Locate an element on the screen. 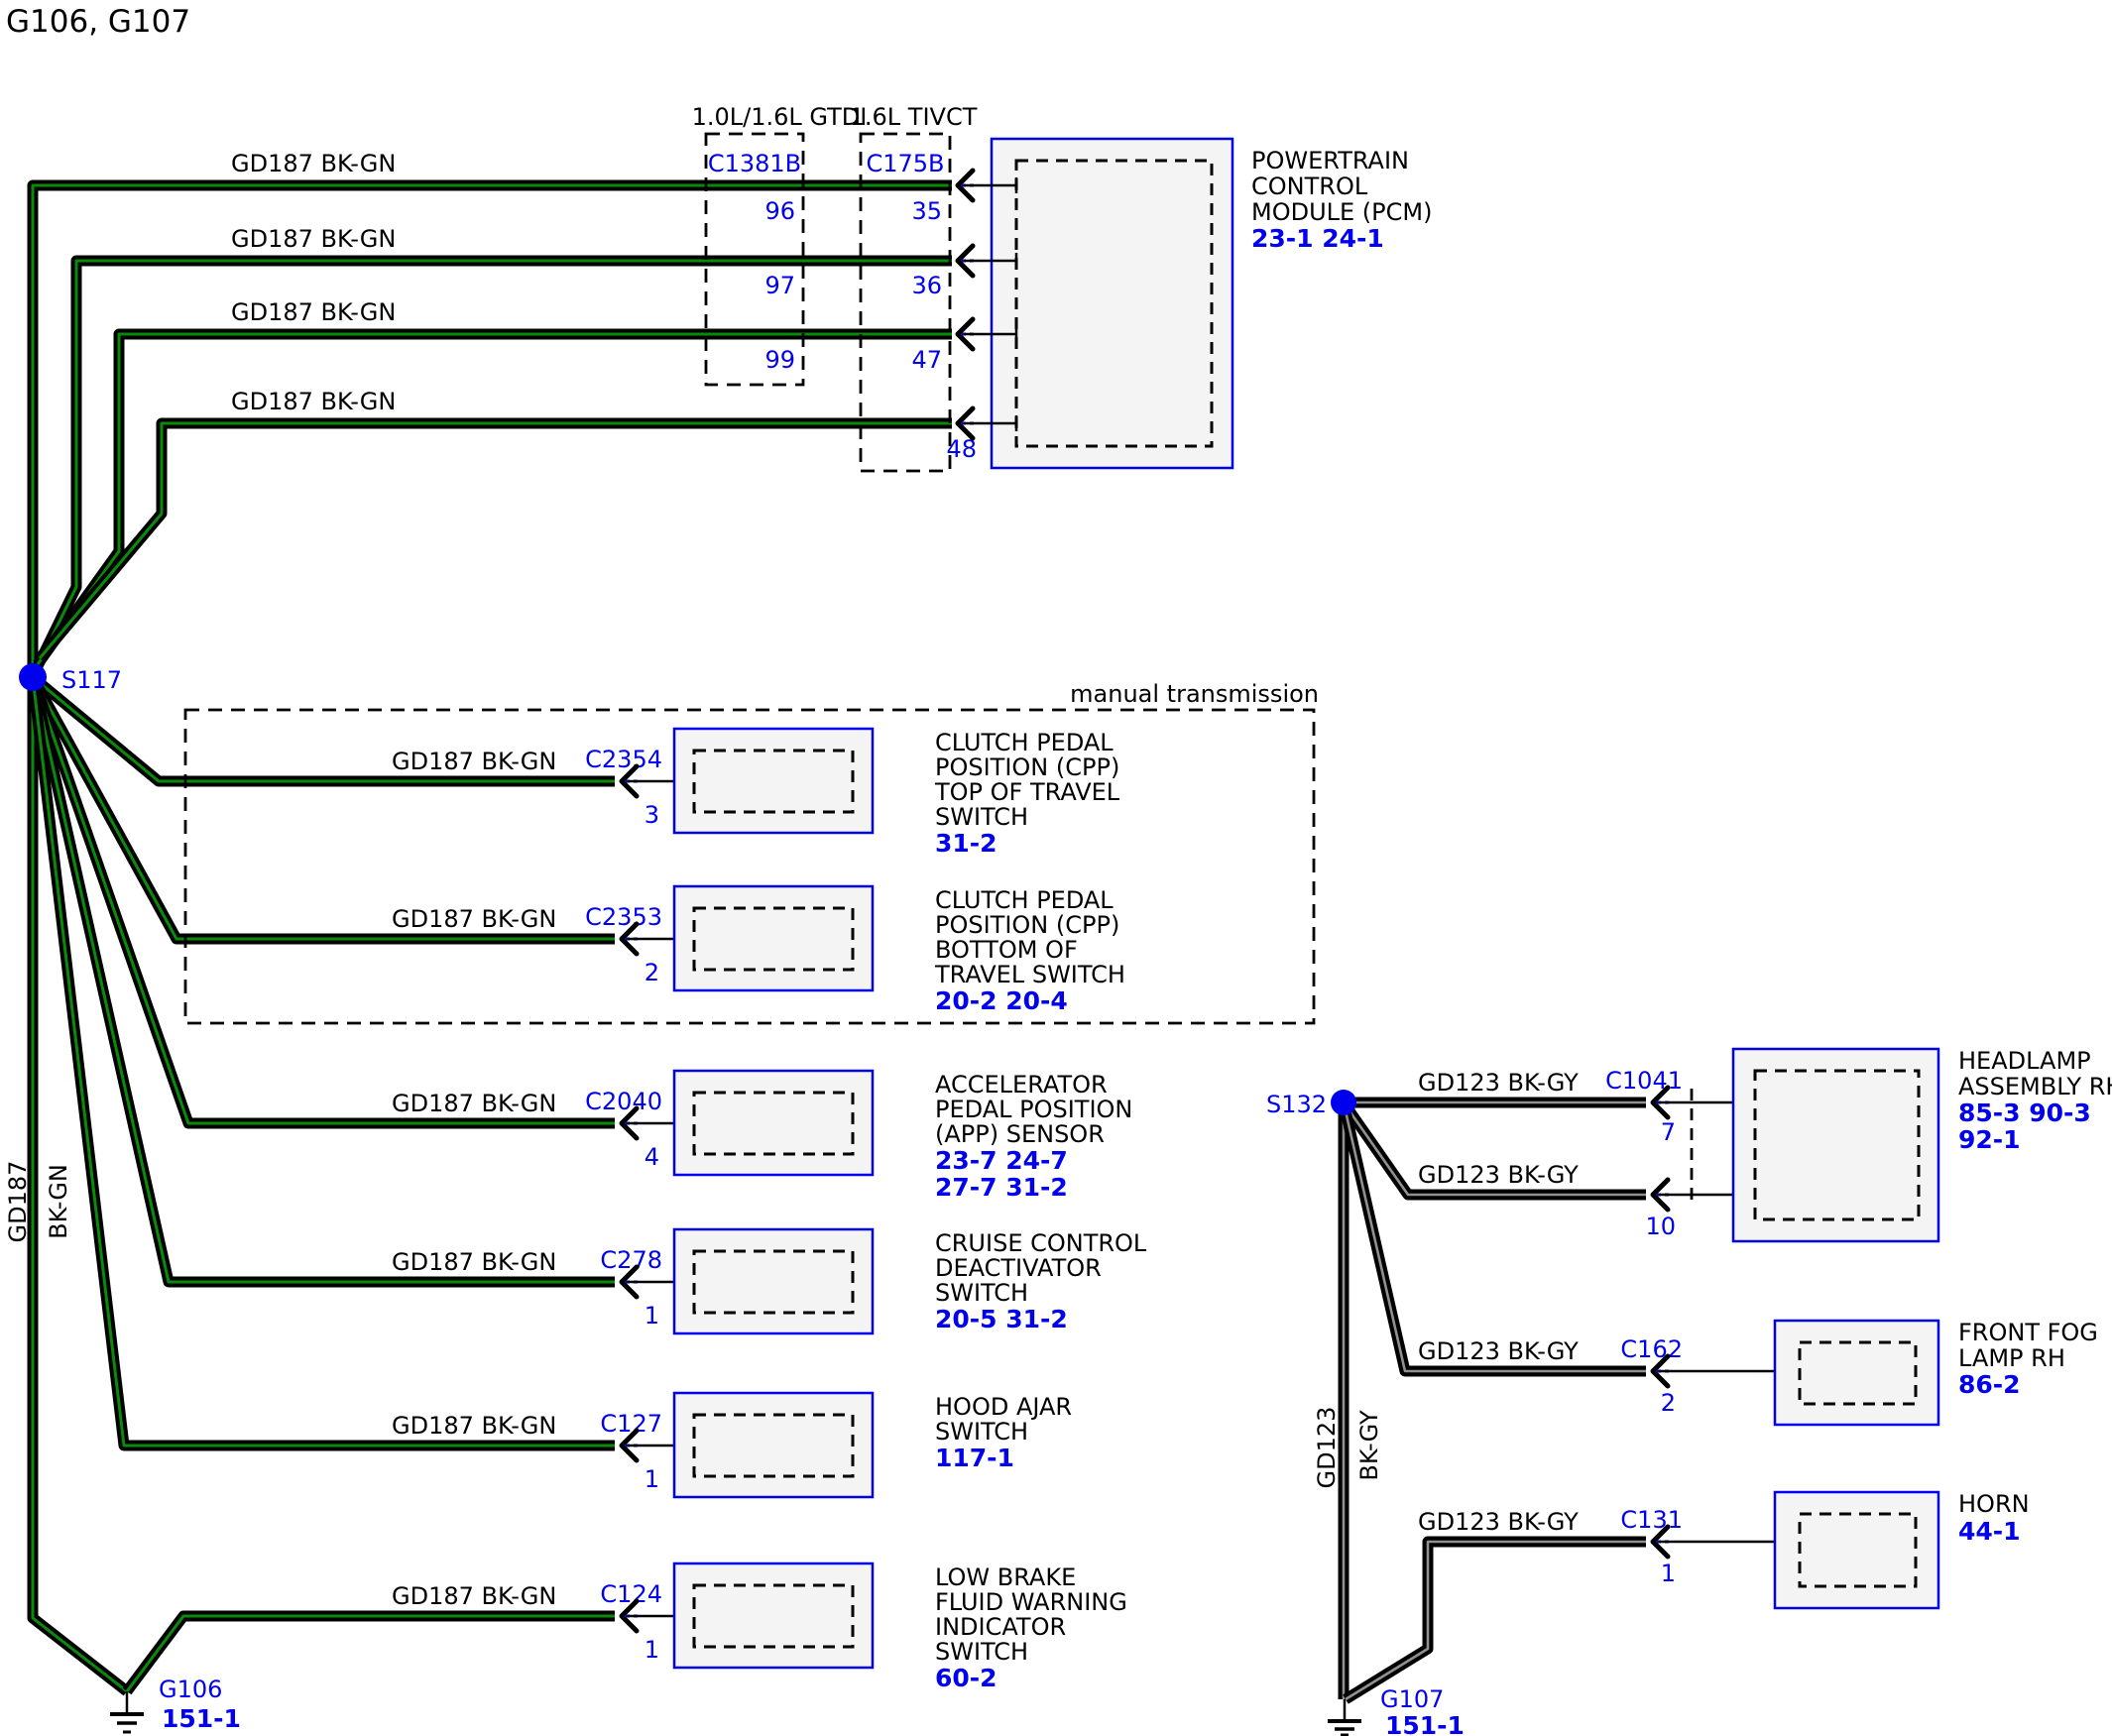 Image resolution: width=2112 pixels, height=1736 pixels. wire-branch-c278 is located at coordinates (321, 981).